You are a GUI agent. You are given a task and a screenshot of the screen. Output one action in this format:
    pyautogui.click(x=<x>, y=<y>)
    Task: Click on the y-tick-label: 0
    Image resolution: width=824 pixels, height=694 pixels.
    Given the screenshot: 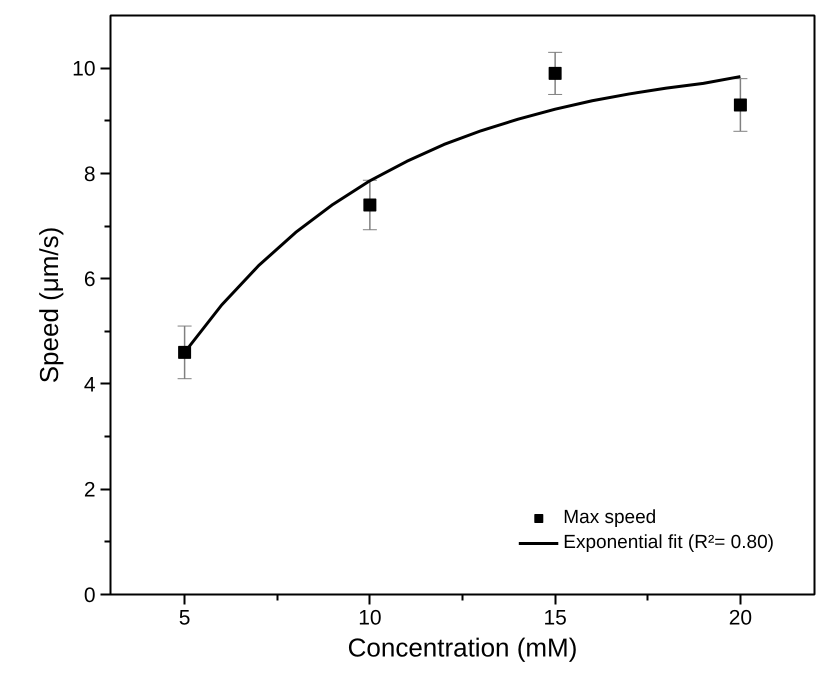 What is the action you would take?
    pyautogui.click(x=90, y=595)
    